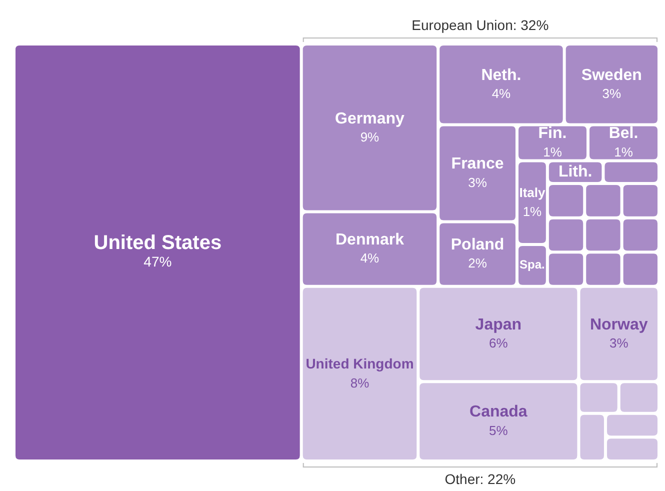 The height and width of the screenshot is (491, 665). I want to click on data-label: 8%, so click(360, 382).